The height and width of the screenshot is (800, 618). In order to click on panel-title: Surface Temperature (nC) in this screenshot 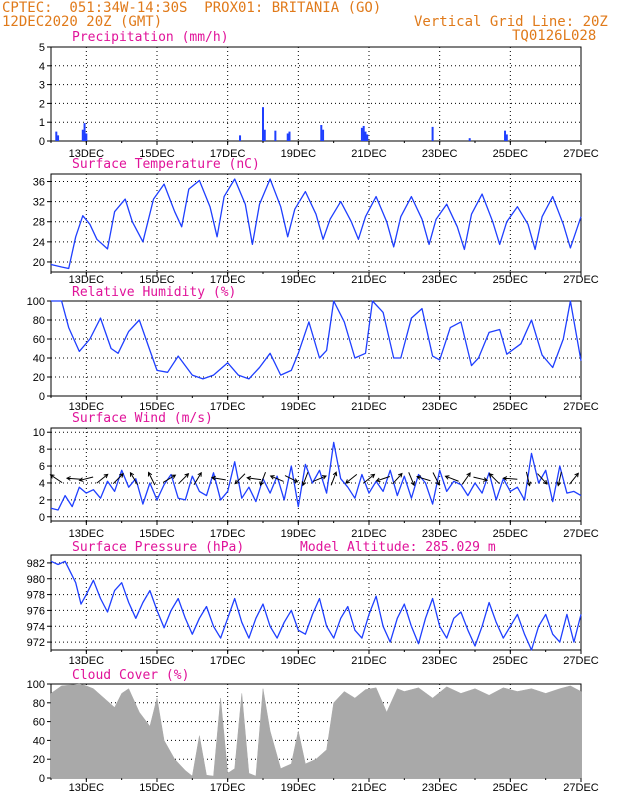, I will do `click(166, 164)`.